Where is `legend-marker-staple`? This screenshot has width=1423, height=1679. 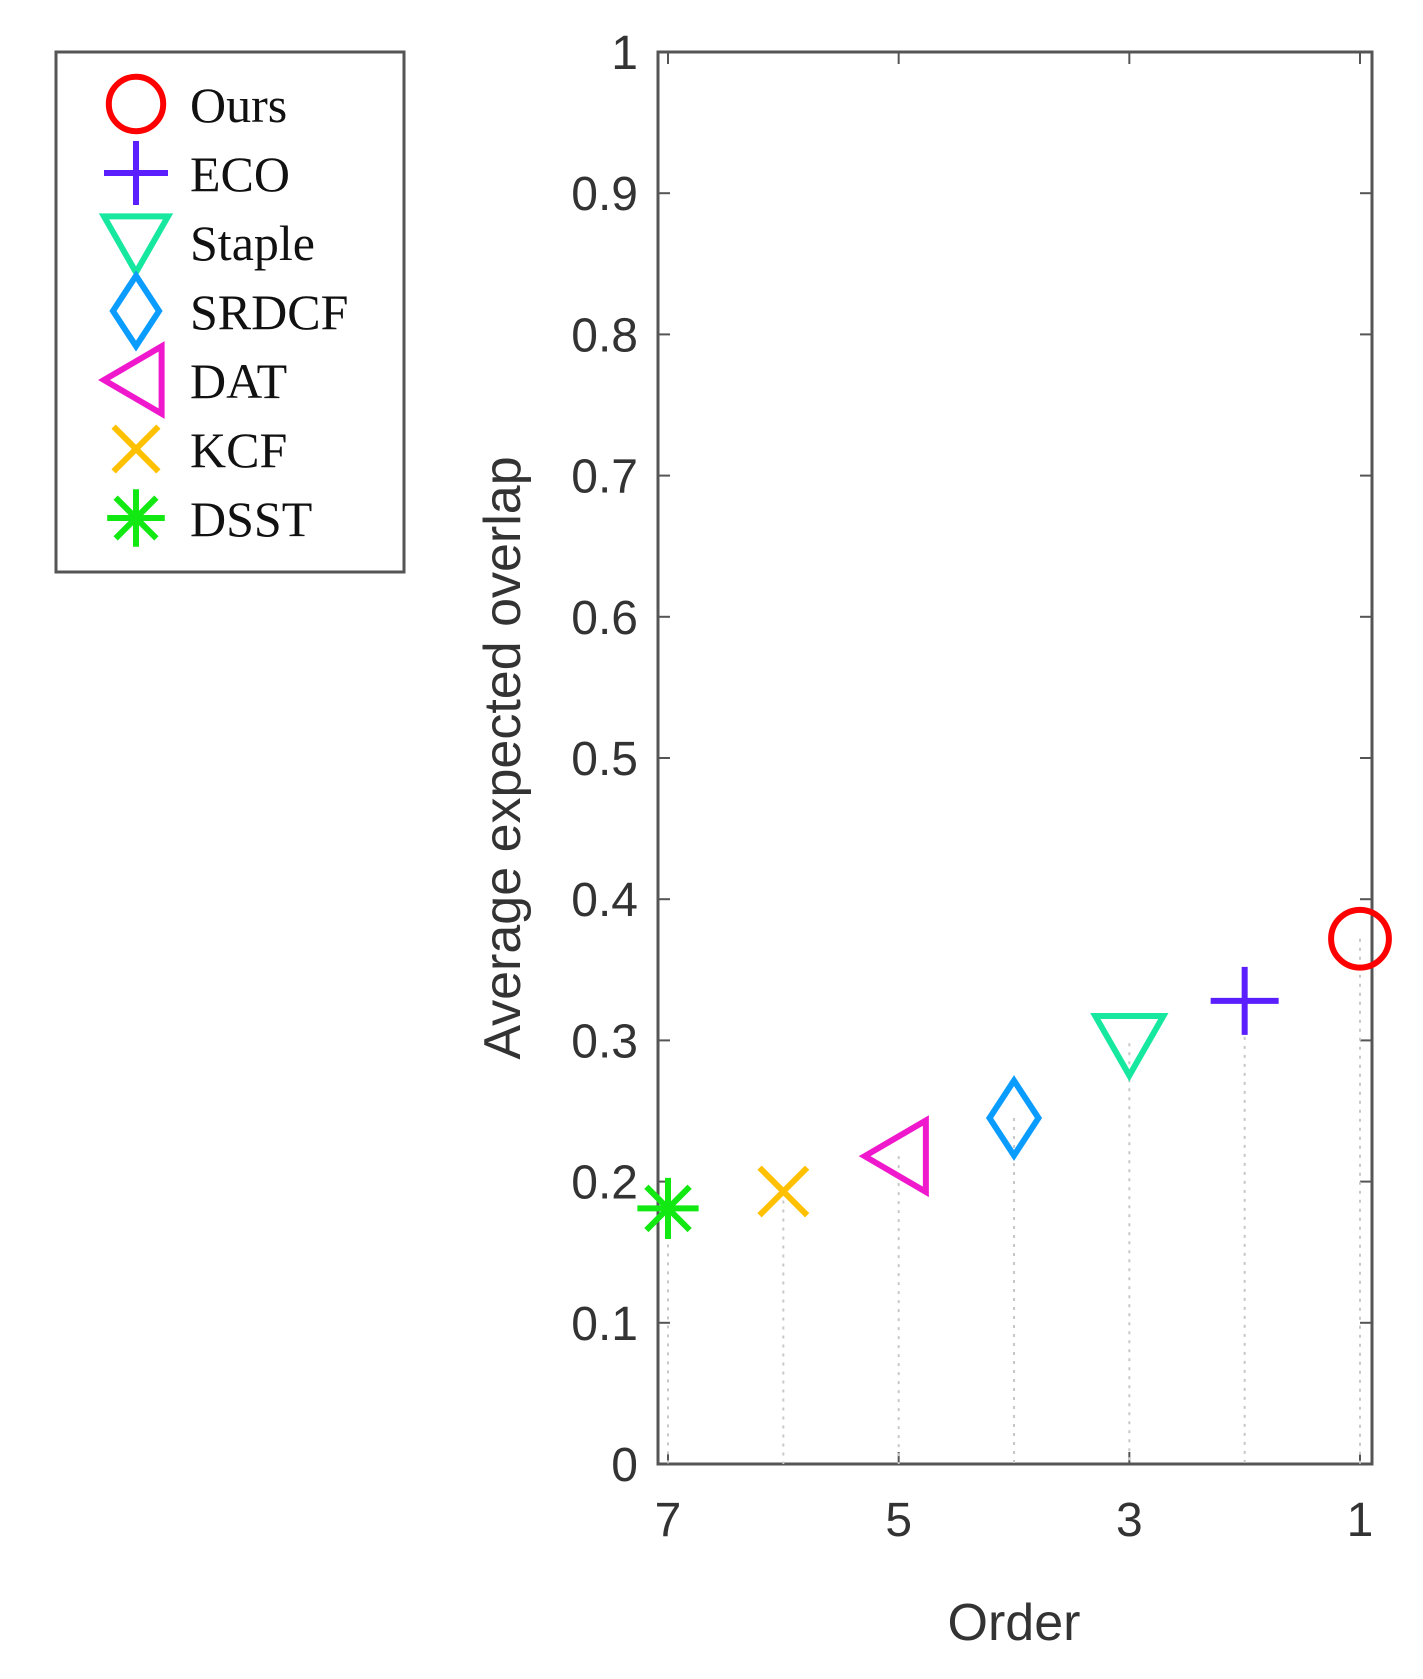
legend-marker-staple is located at coordinates (136, 246).